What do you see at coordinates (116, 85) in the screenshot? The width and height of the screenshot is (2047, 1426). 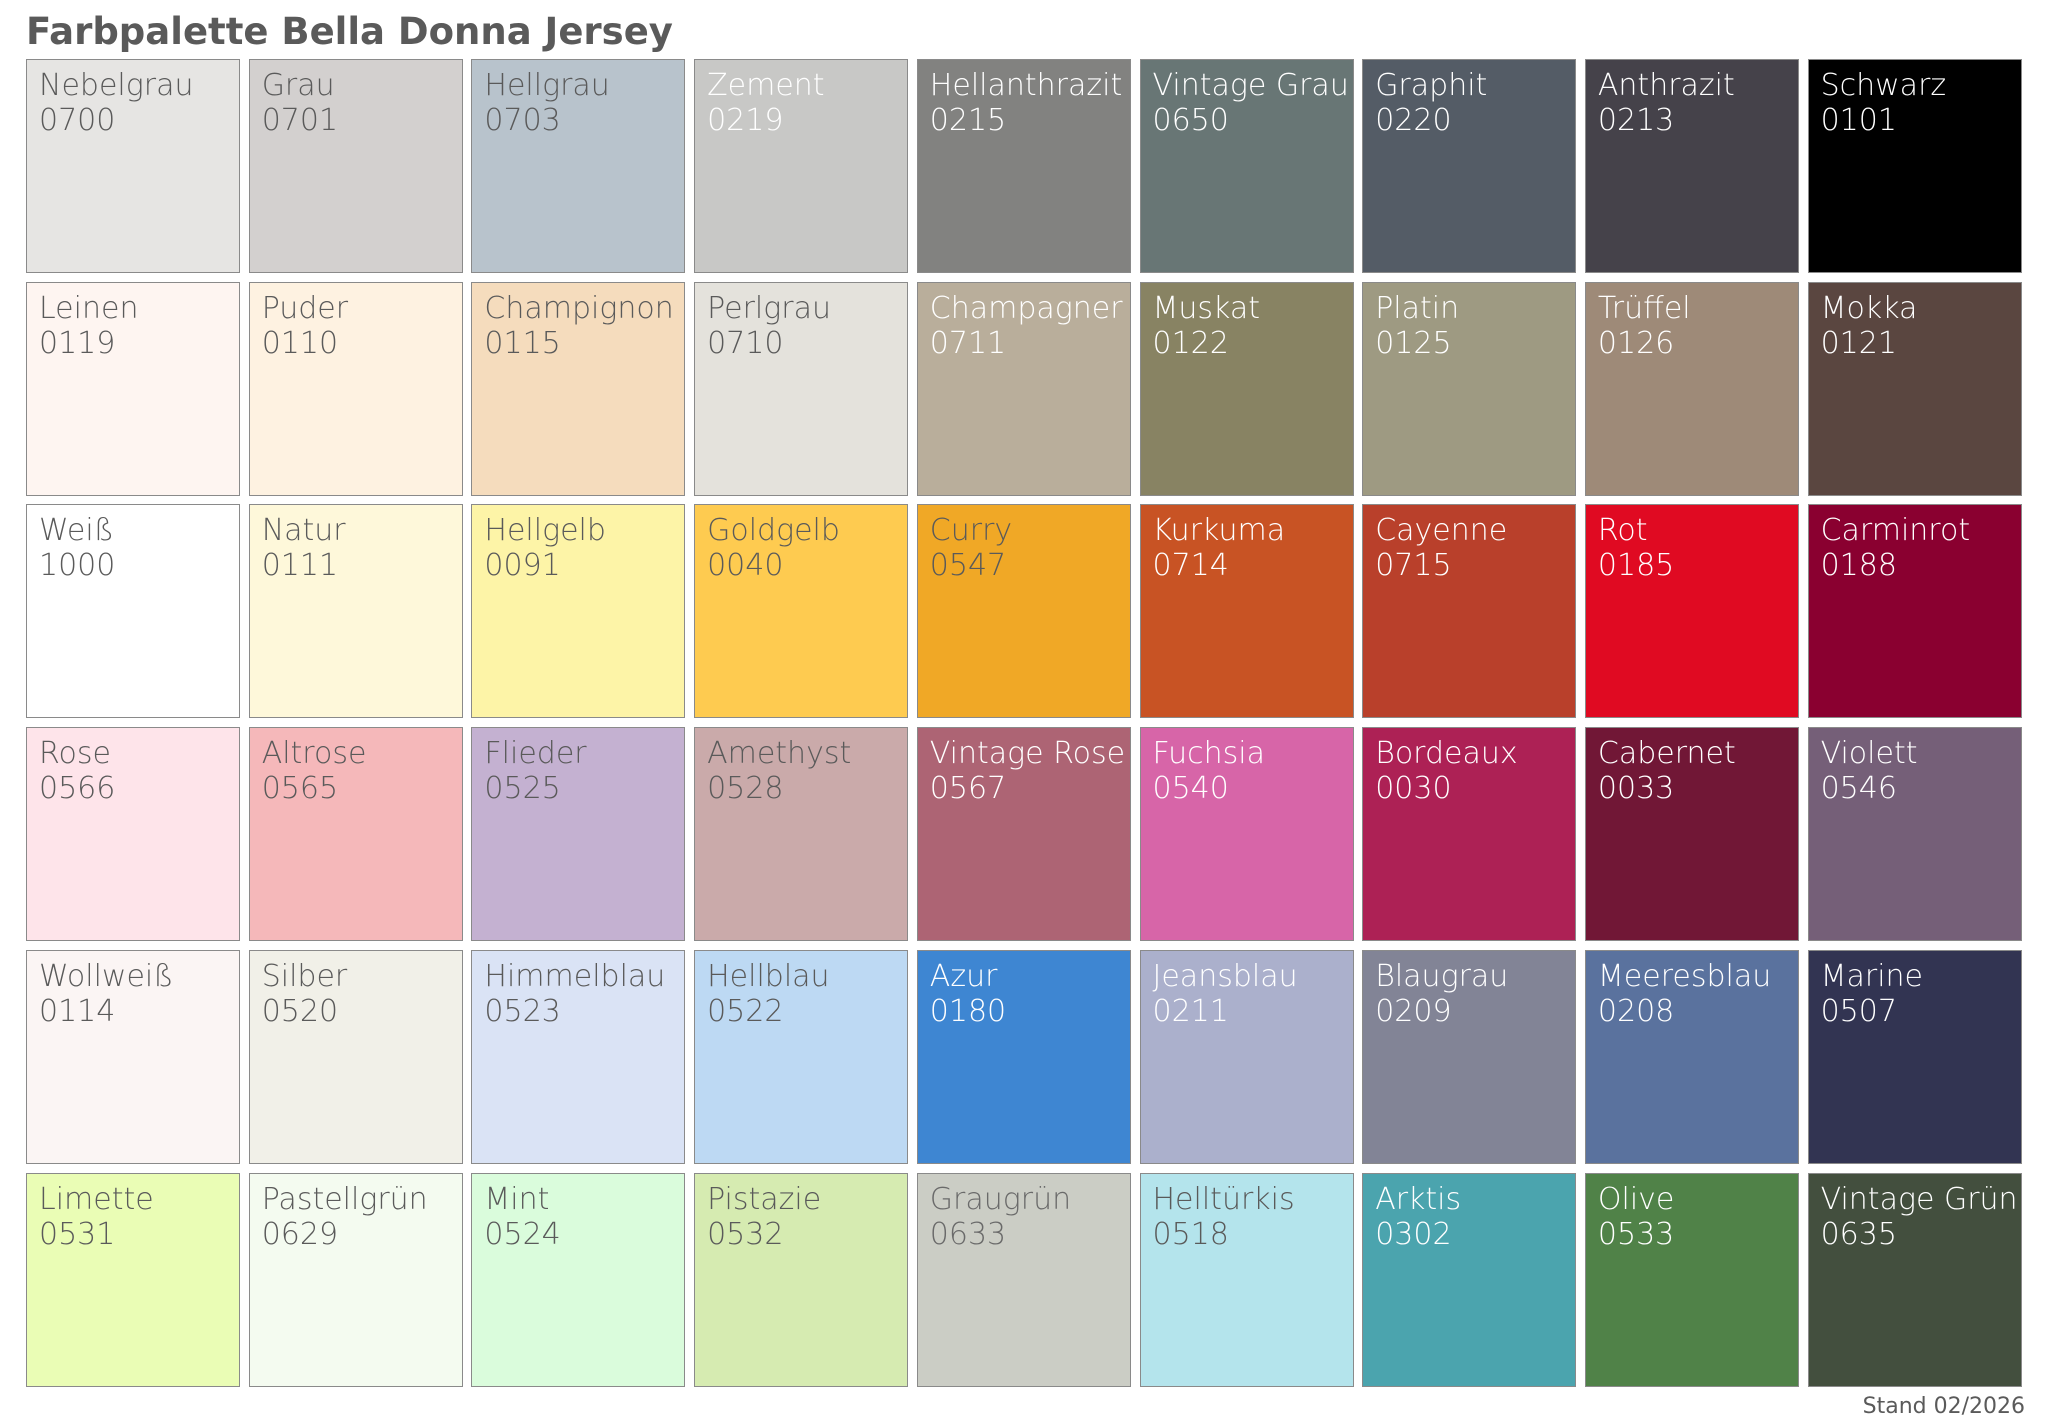 I see `swatch-name: Nebelgrau` at bounding box center [116, 85].